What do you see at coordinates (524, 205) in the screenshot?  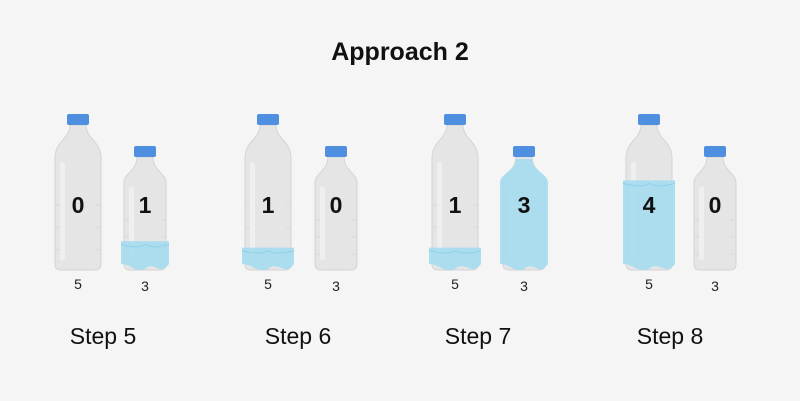 I see `volume-value: 3` at bounding box center [524, 205].